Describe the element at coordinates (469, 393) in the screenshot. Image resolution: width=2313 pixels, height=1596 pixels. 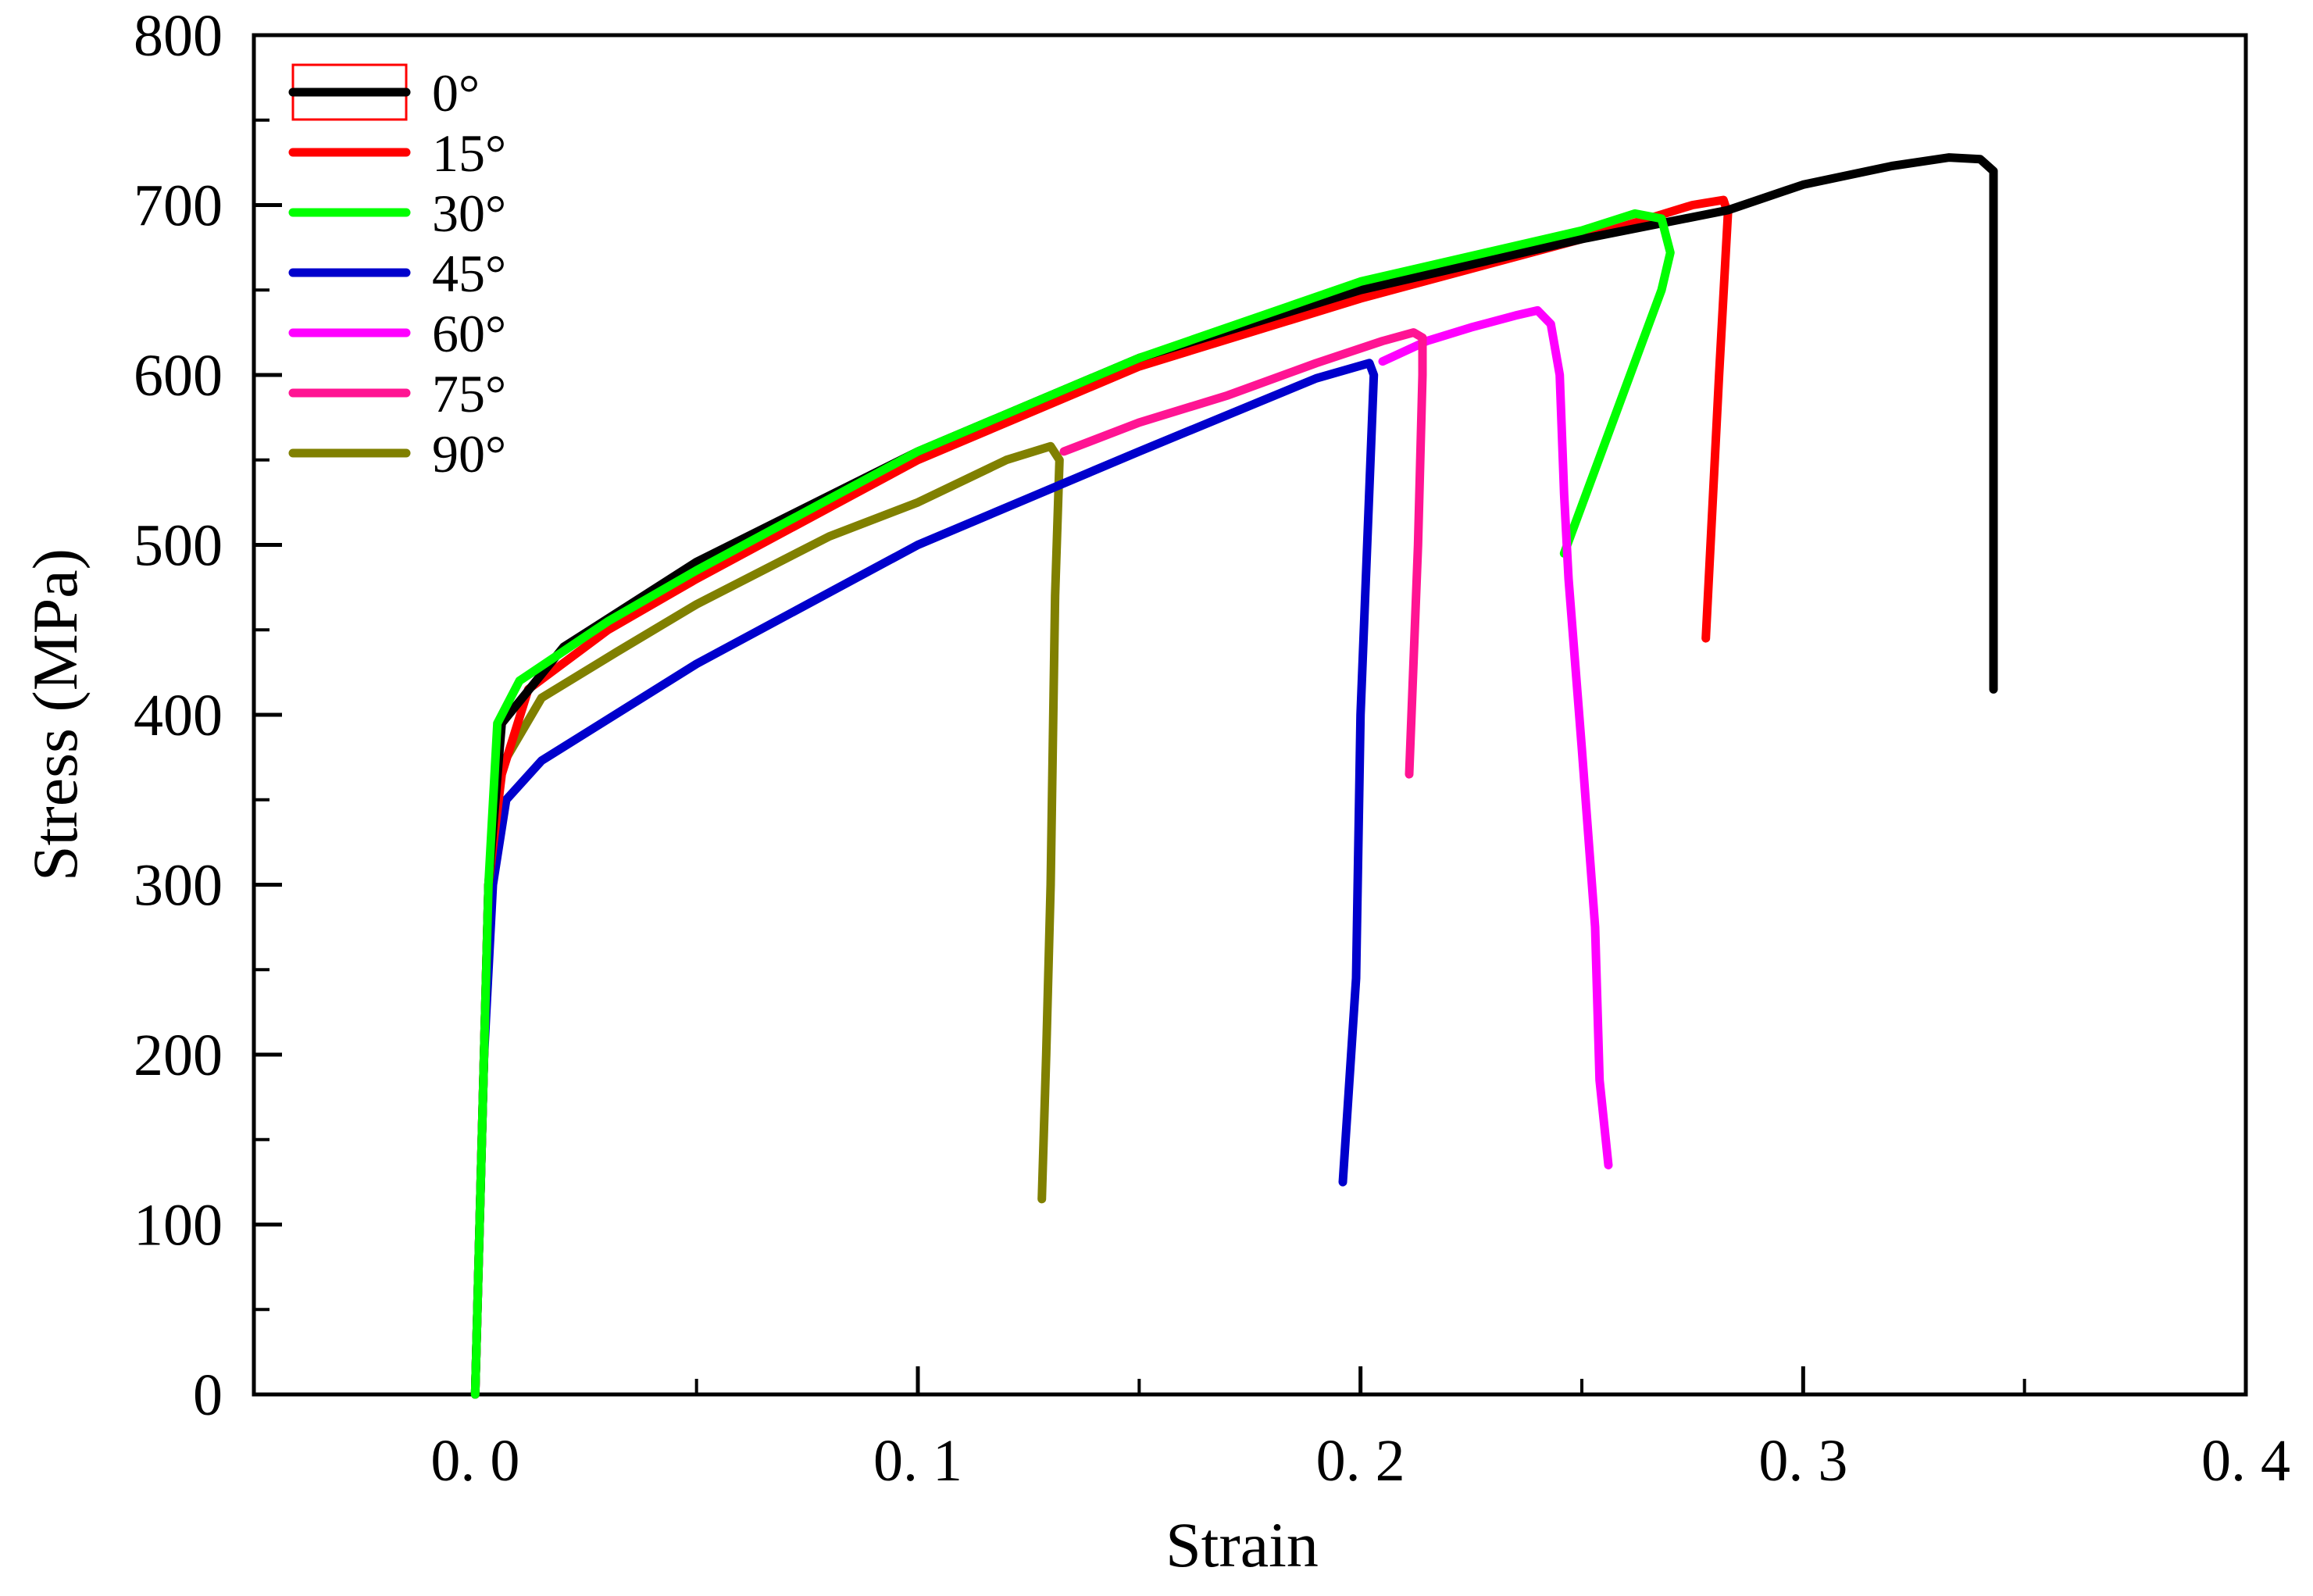
I see `legend-label-5: 75°` at that location.